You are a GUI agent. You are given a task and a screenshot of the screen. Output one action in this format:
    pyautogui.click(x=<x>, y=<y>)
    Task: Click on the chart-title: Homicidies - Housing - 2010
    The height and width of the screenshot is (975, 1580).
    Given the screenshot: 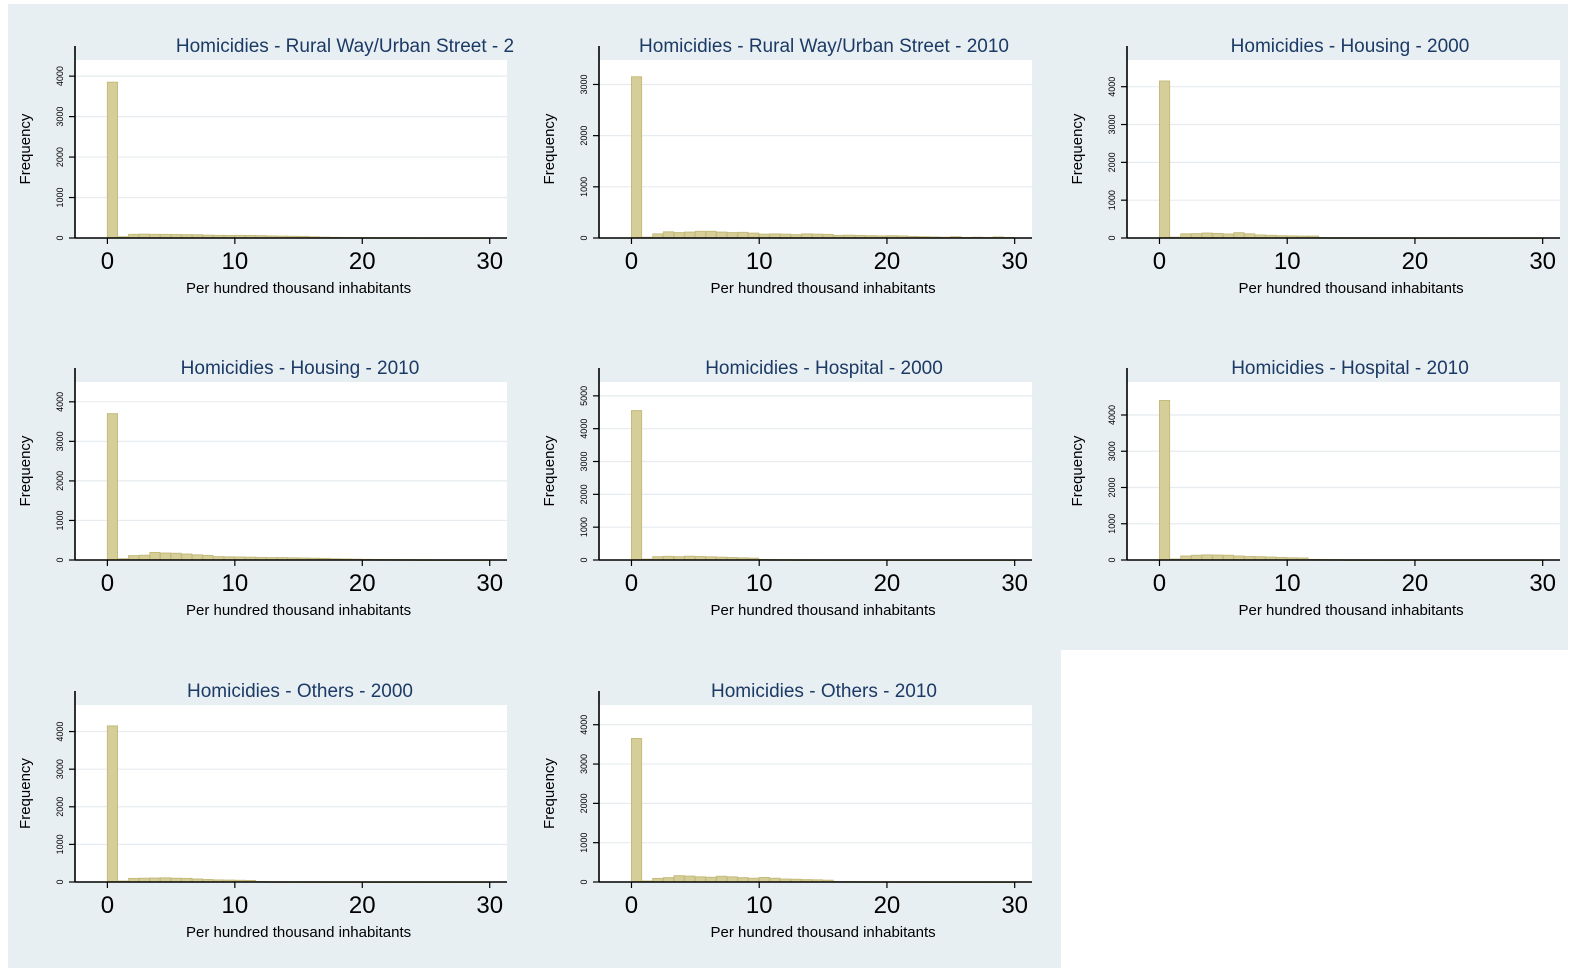 What is the action you would take?
    pyautogui.click(x=300, y=368)
    